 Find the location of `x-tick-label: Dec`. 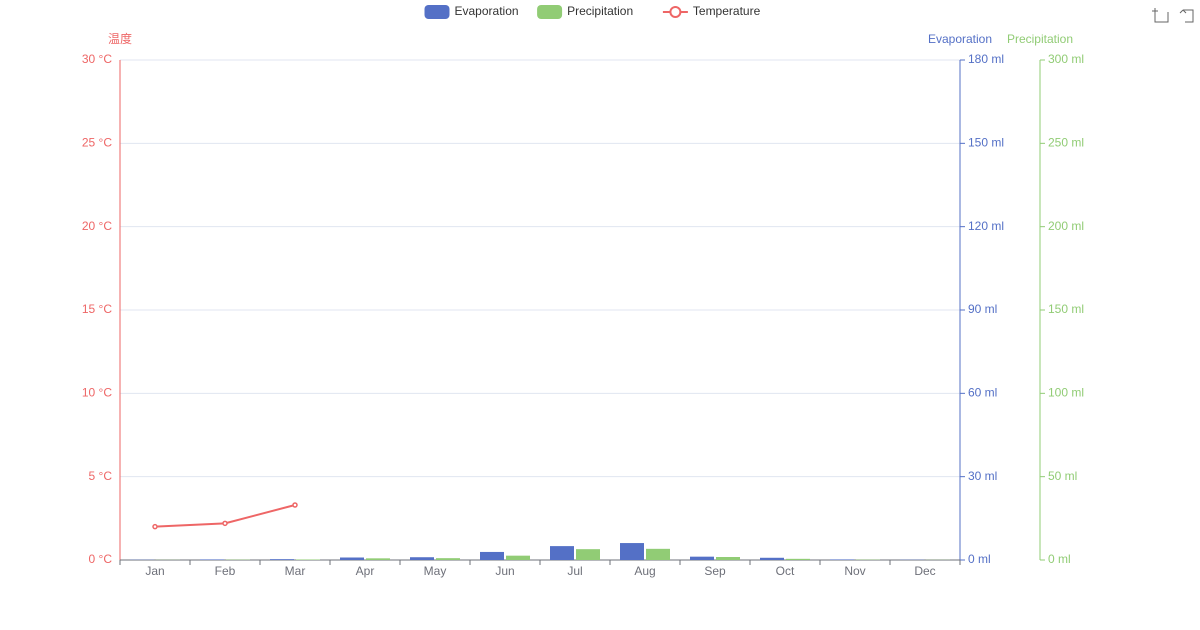

x-tick-label: Dec is located at coordinates (924, 571).